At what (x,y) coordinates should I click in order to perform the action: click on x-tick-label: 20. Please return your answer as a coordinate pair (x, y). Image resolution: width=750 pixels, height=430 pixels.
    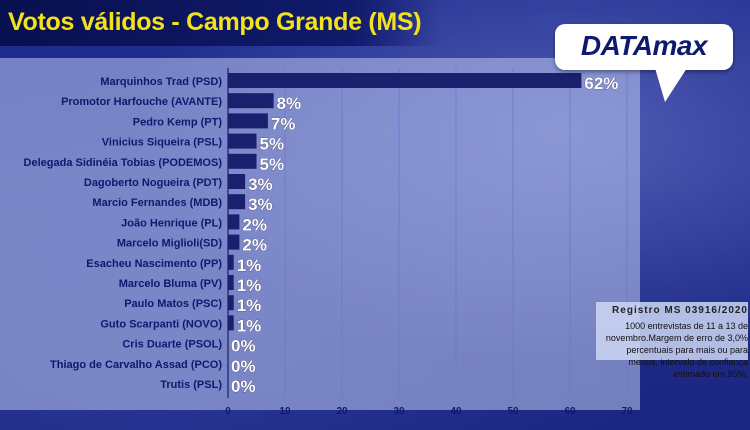
    Looking at the image, I should click on (342, 411).